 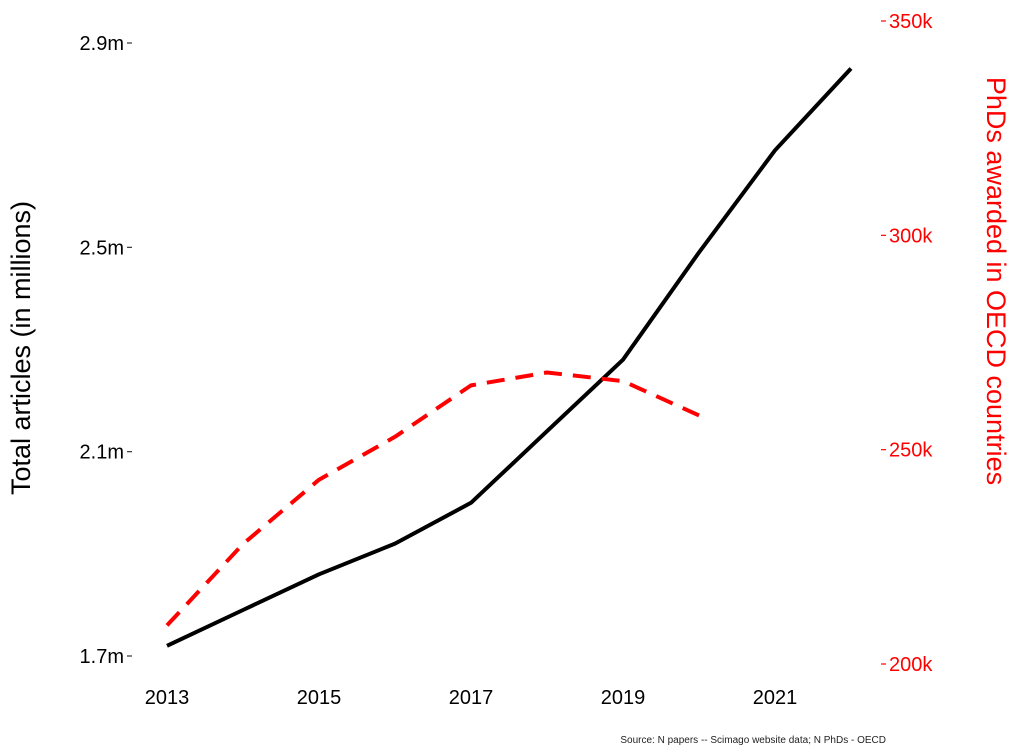 I want to click on left-y-tick-label: 2.1m, so click(x=102, y=453).